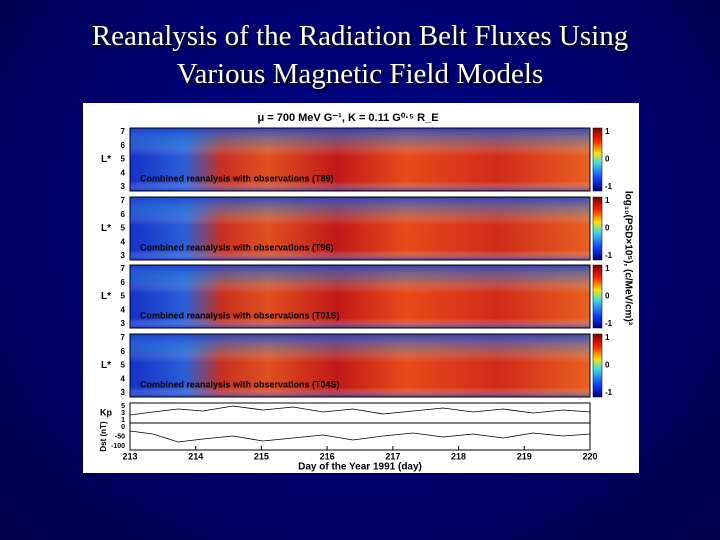  I want to click on dst-frame, so click(360, 436).